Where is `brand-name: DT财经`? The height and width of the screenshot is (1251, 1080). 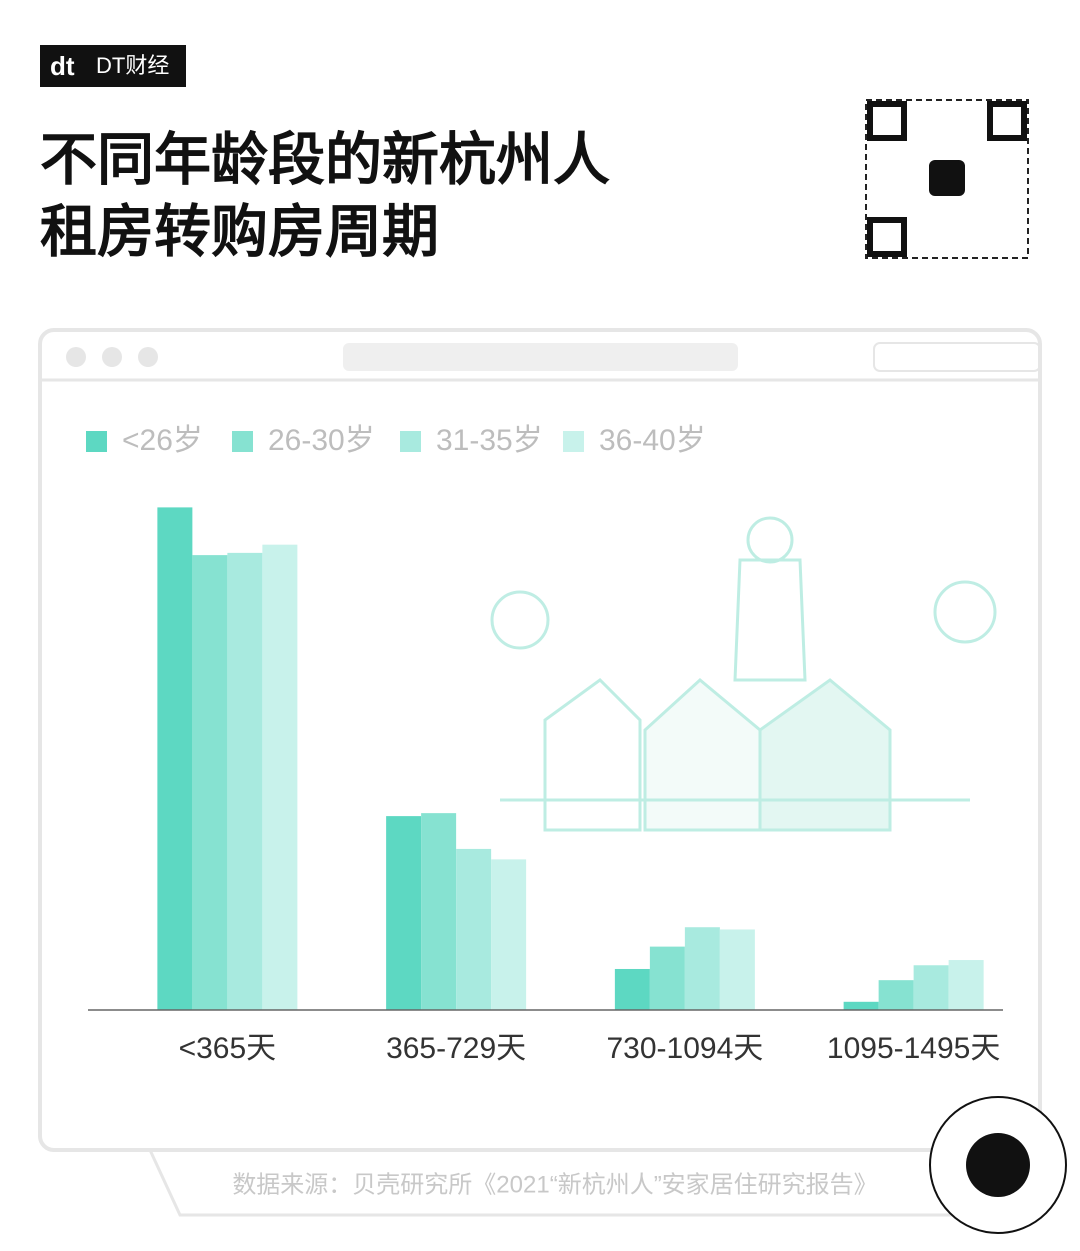 brand-name: DT财经 is located at coordinates (133, 65).